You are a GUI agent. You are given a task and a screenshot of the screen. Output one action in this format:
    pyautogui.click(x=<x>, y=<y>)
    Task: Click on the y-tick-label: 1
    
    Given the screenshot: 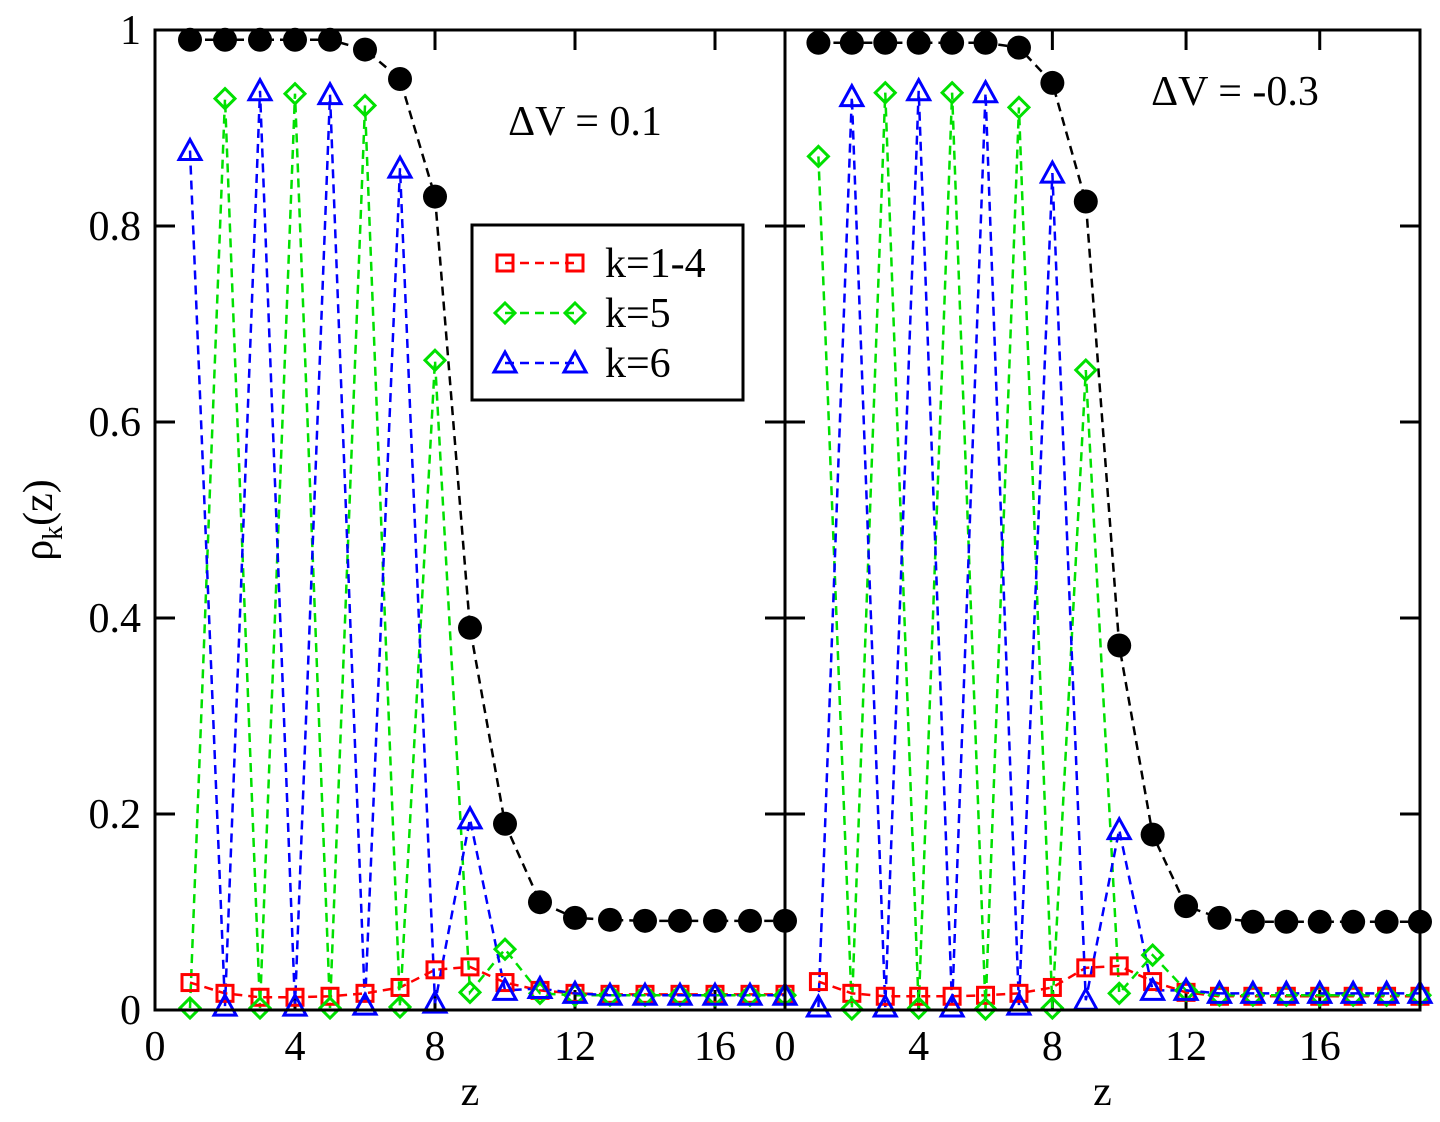 What is the action you would take?
    pyautogui.click(x=130, y=31)
    